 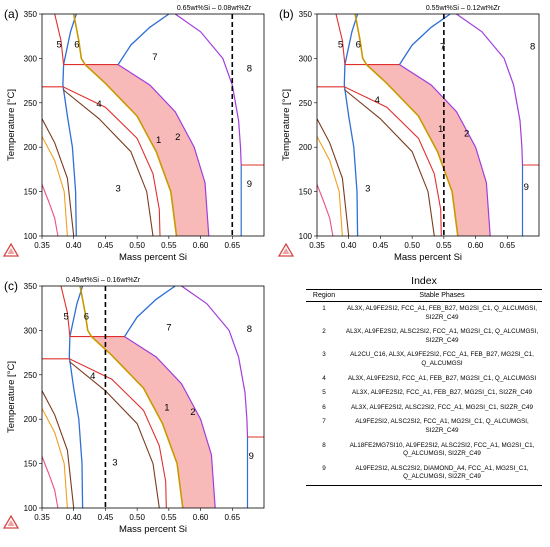 I want to click on composition-annotation: 0.65wt%Si – 0.08wt%Zr, so click(x=214, y=8).